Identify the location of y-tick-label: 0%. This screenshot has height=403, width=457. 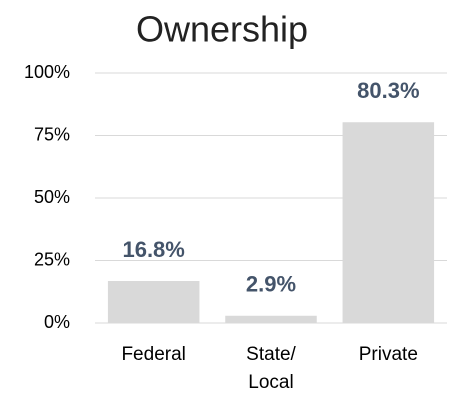
(57, 322).